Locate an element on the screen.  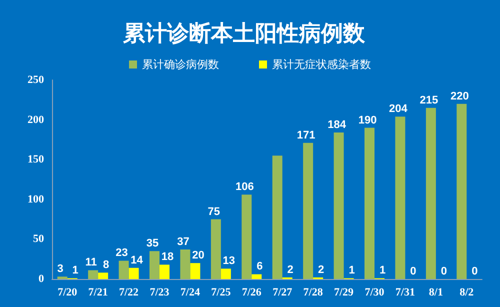
y-tick-label: 150 is located at coordinates (36, 160).